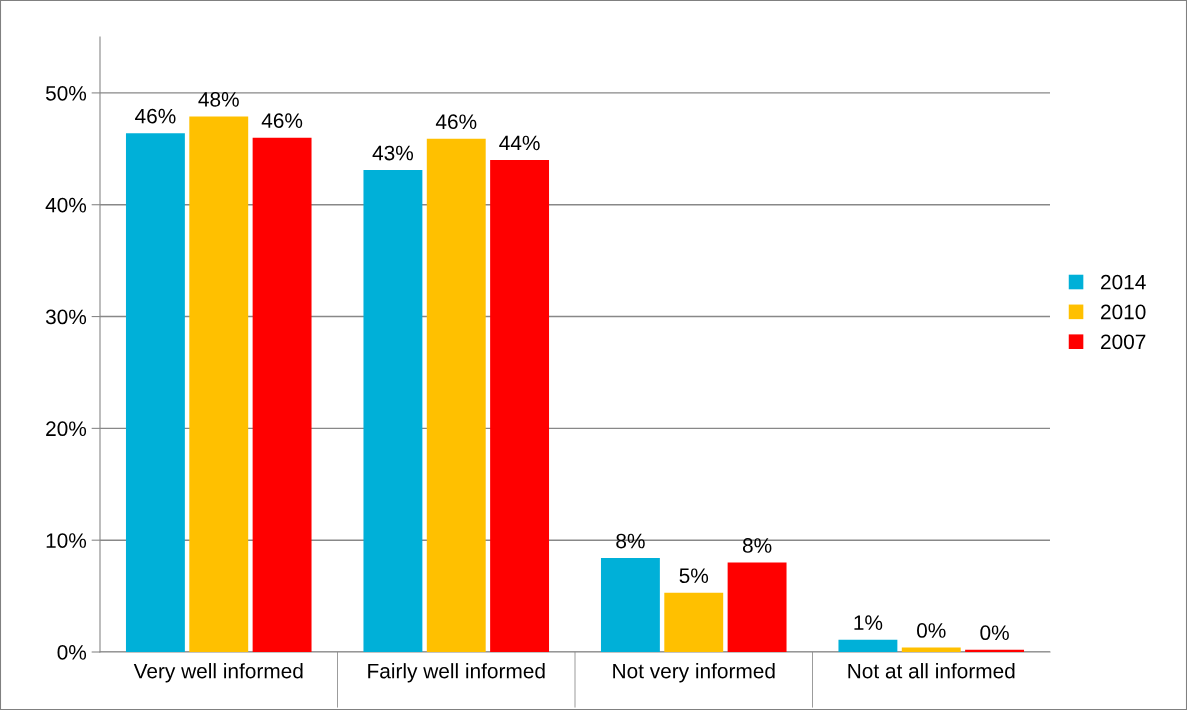 The width and height of the screenshot is (1187, 710). Describe the element at coordinates (456, 673) in the screenshot. I see `x-tick-label: Fairly well informed` at that location.